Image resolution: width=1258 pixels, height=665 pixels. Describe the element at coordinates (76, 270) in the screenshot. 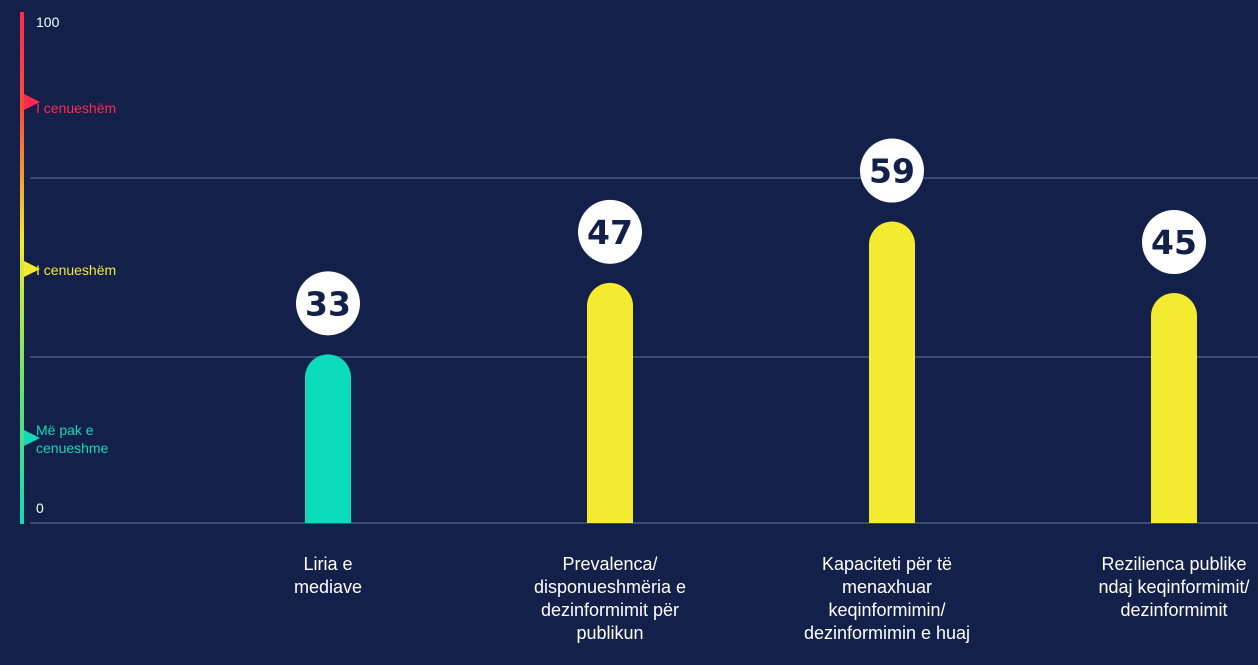

I see `band-label-medium: I cenueshëm` at that location.